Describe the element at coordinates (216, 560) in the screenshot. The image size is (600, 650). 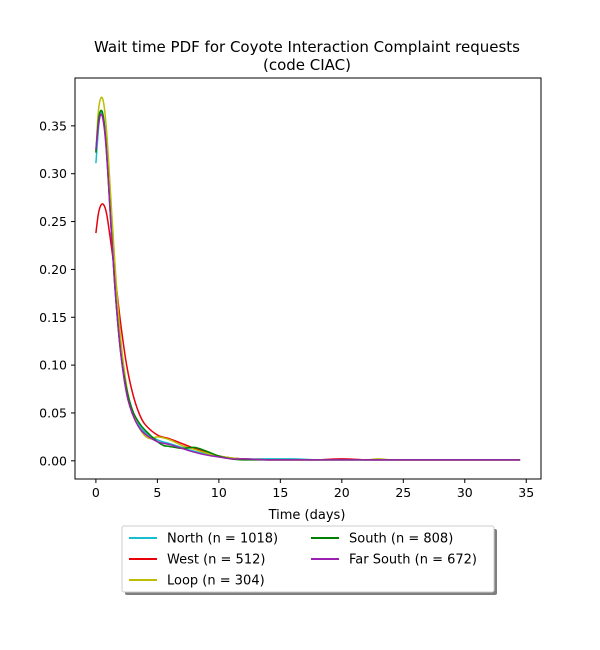
I see `legend-label: West (n = 512)` at that location.